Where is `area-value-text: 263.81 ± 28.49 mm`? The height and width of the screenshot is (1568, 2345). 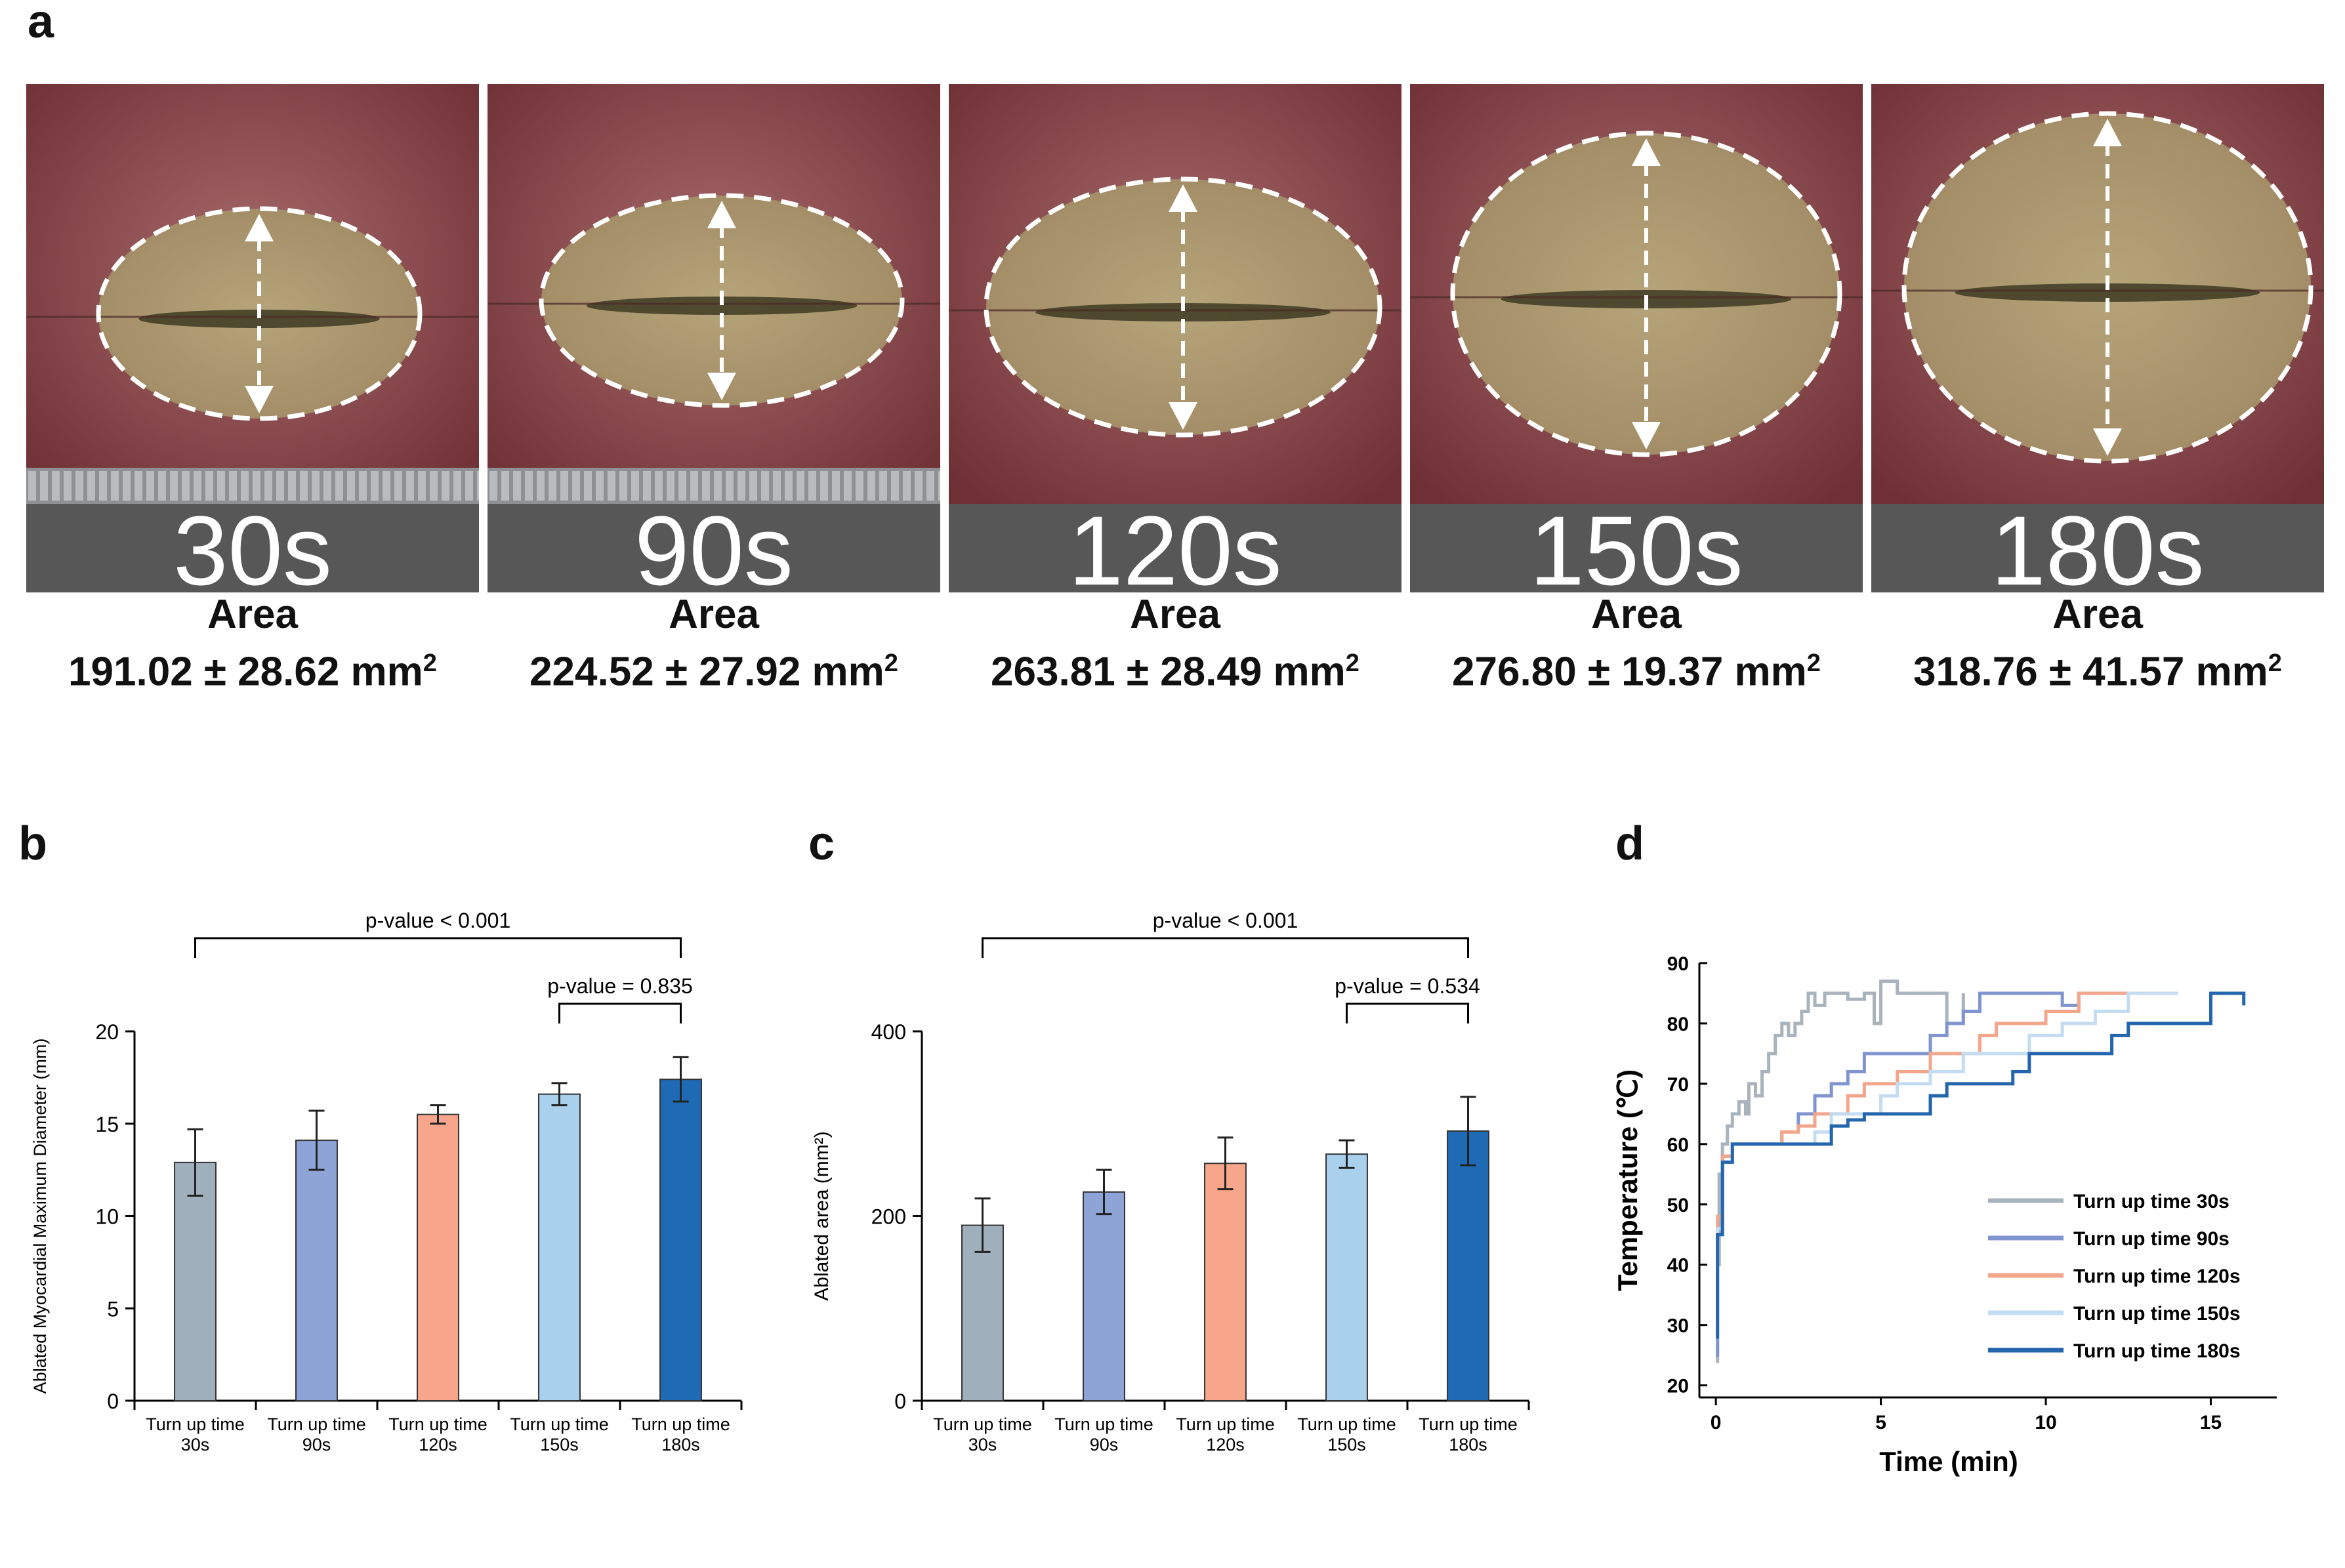
area-value-text: 263.81 ± 28.49 mm is located at coordinates (1168, 672).